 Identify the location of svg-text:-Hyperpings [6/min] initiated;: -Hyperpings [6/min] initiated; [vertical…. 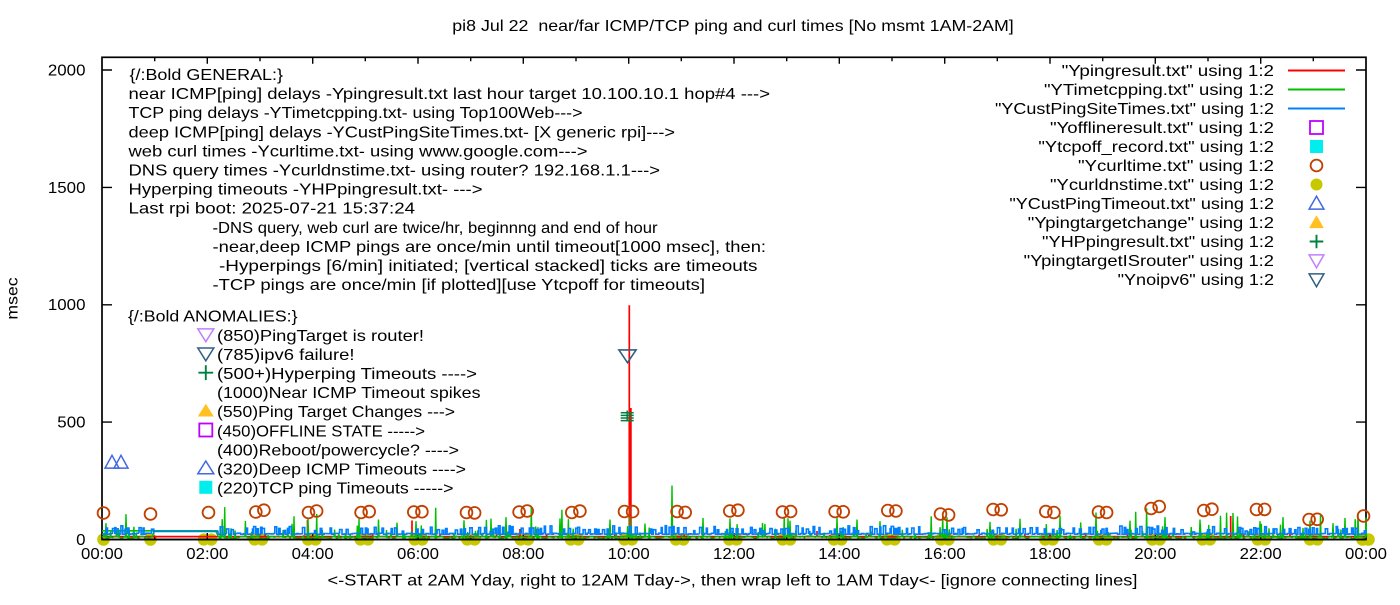
(488, 266).